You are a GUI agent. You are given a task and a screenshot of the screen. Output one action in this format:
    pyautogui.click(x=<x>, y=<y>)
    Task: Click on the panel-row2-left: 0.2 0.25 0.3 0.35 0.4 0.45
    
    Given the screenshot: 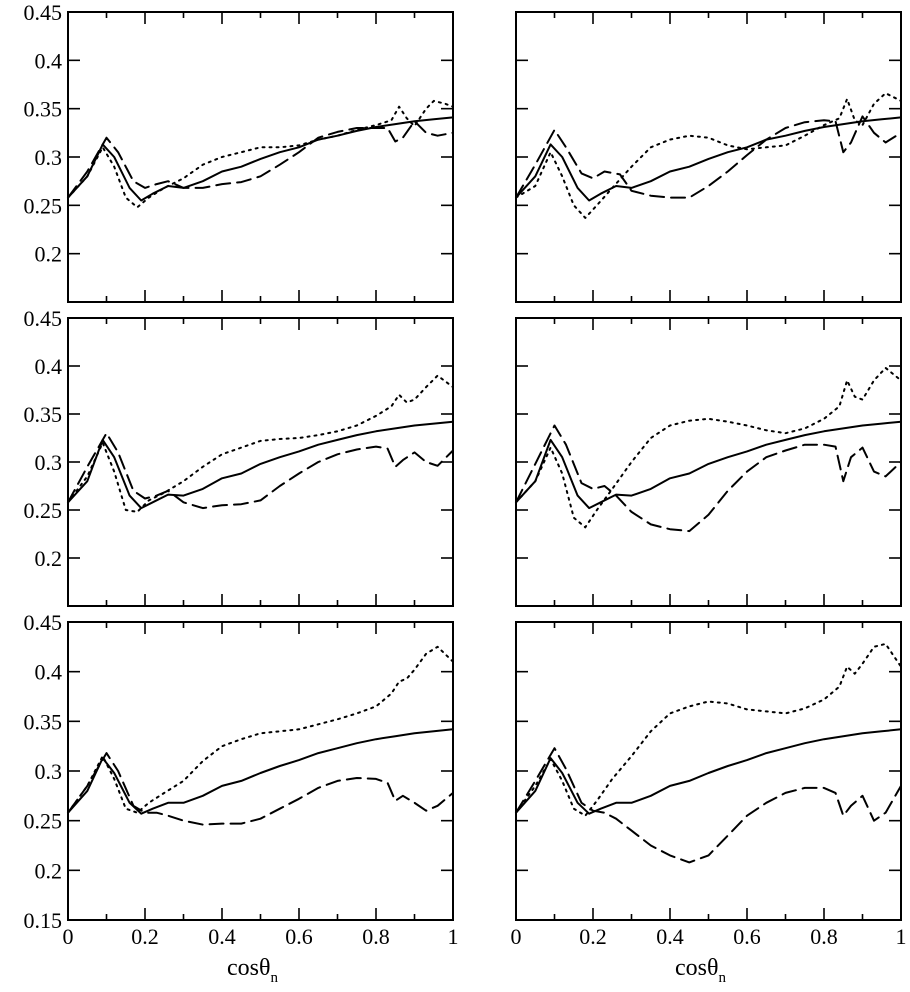 What is the action you would take?
    pyautogui.click(x=239, y=456)
    